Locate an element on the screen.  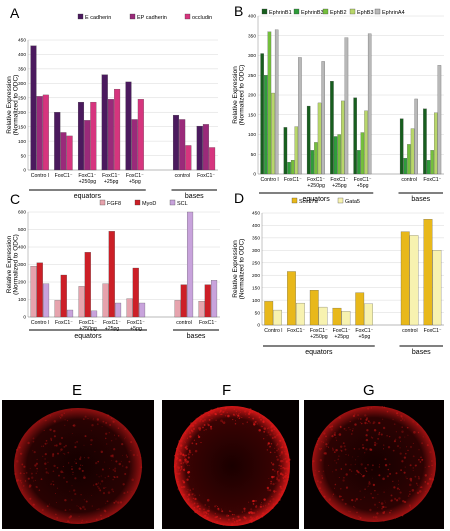
micrograph-label-g: G is located at coordinates (369, 390).